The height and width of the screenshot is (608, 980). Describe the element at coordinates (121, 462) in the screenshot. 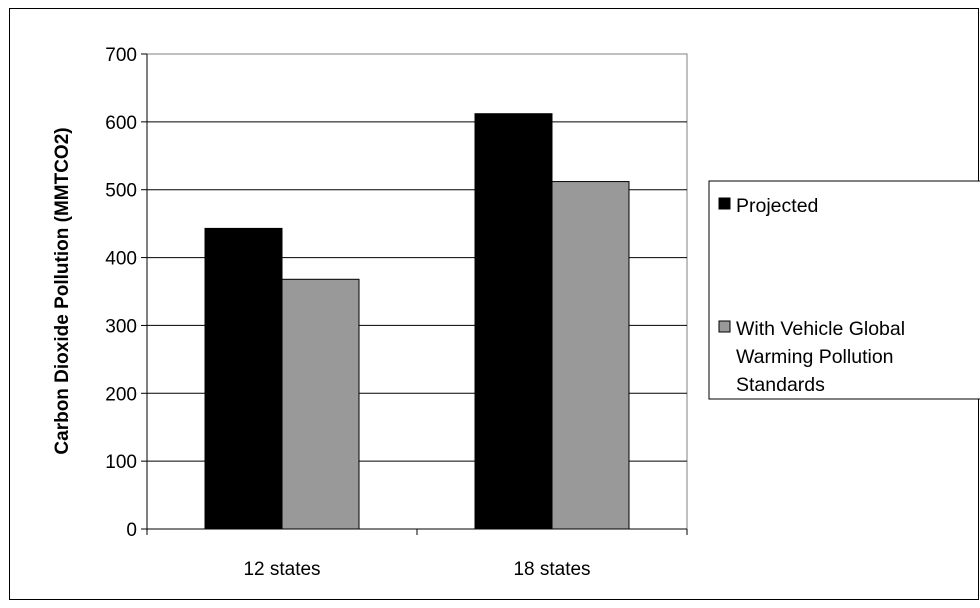

I see `y-tick-label: 100` at that location.